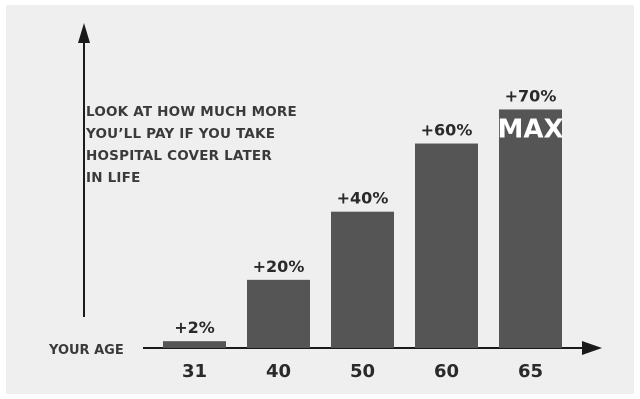 This screenshot has width=640, height=399. Describe the element at coordinates (530, 371) in the screenshot. I see `x-tick-label: 65` at that location.